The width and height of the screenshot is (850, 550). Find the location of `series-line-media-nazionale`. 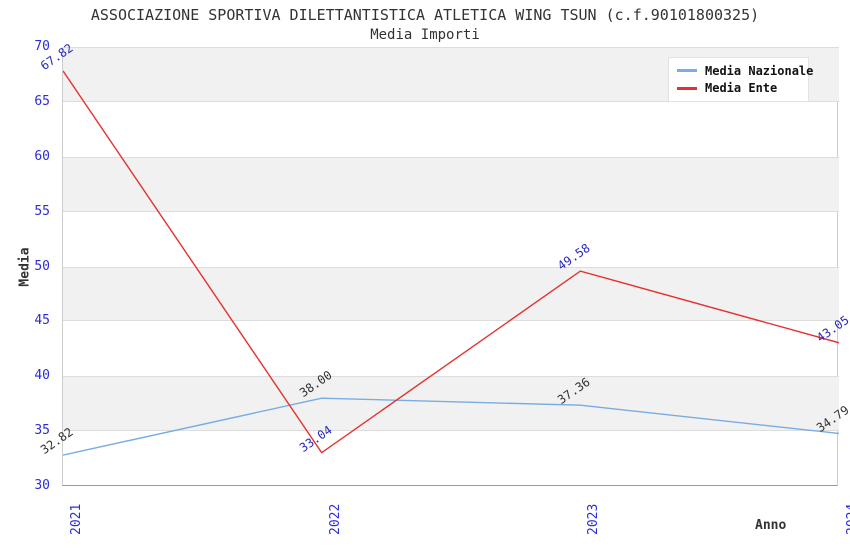

series-line-media-nazionale is located at coordinates (451, 426).